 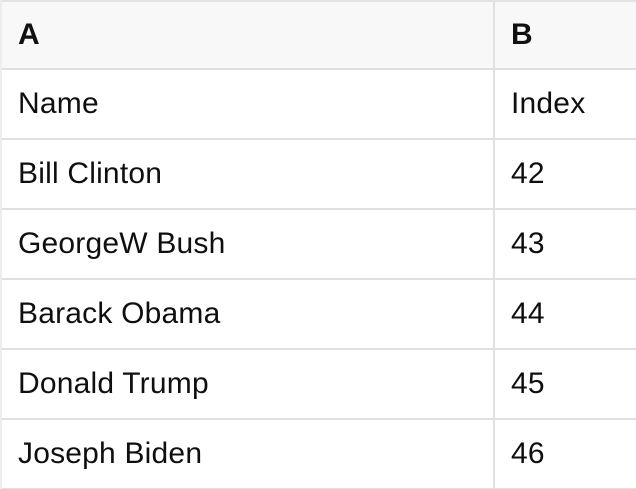 What do you see at coordinates (528, 383) in the screenshot?
I see `cell-index: 45` at bounding box center [528, 383].